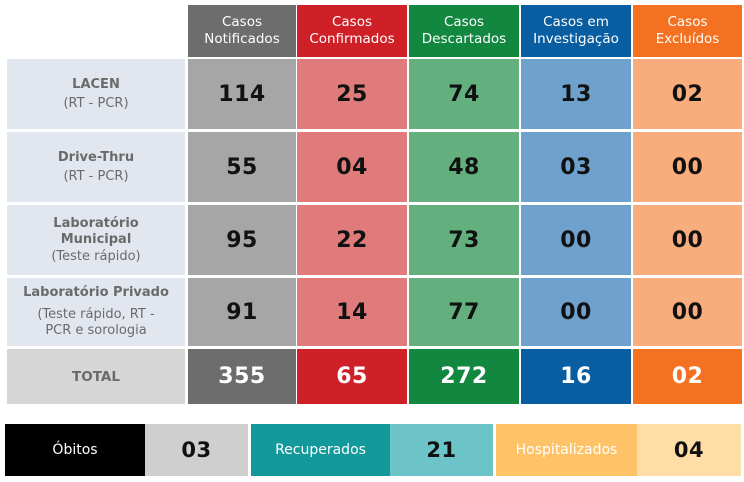  I want to click on cell-privado-excluidos: 00, so click(687, 312).